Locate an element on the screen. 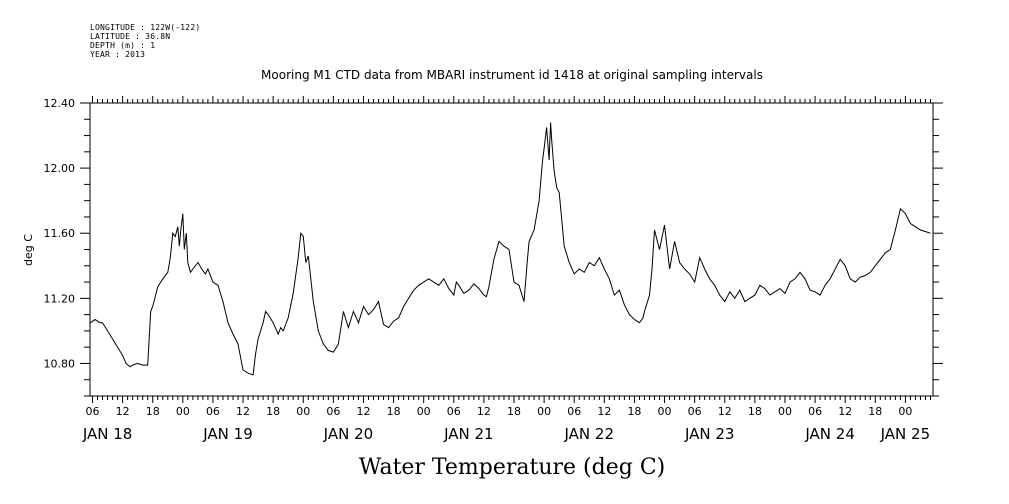 The width and height of the screenshot is (1009, 504). x-day-label: JAN 24 is located at coordinates (829, 434).